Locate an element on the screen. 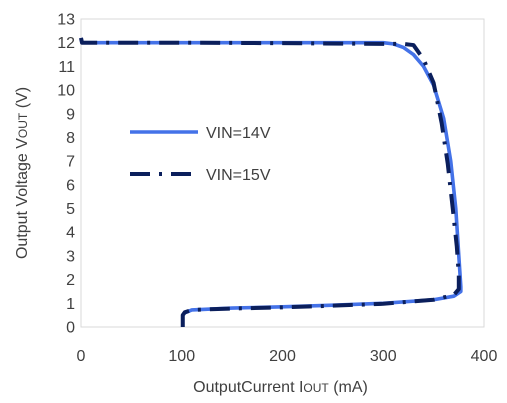 Image resolution: width=507 pixels, height=403 pixels. x-axis-title-main: OutputCurrent I is located at coordinates (248, 387).